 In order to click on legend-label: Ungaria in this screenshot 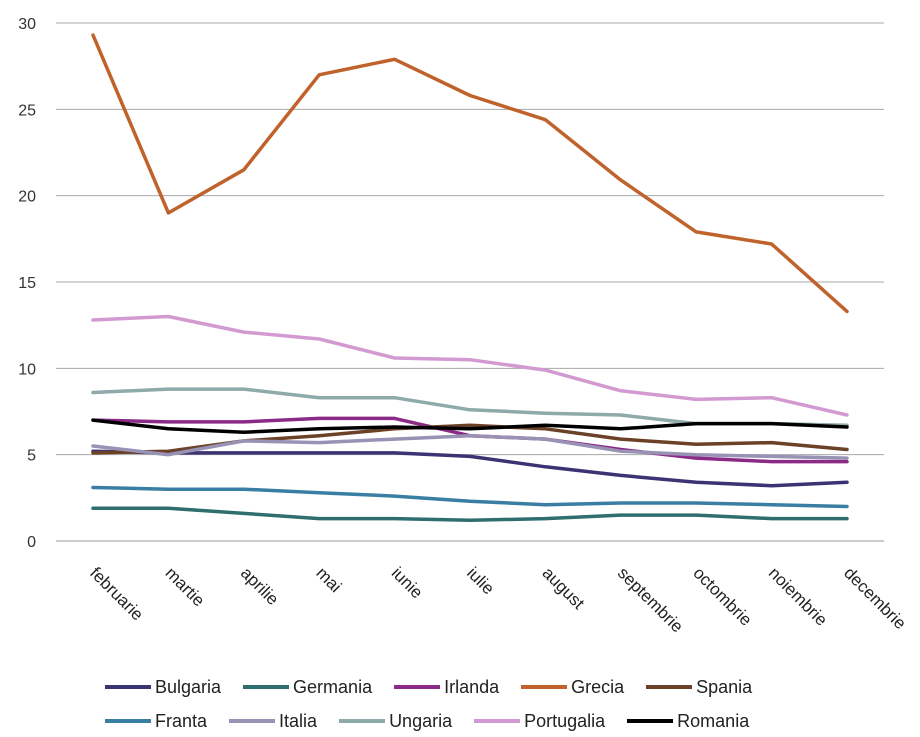, I will do `click(421, 720)`.